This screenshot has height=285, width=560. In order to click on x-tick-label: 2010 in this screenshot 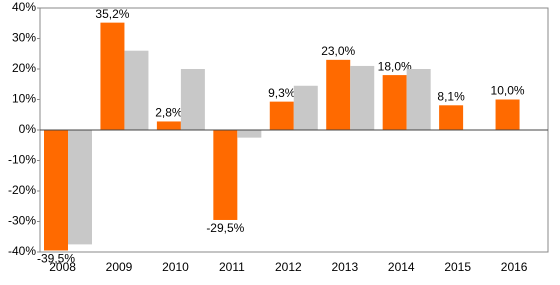, I will do `click(175, 267)`.